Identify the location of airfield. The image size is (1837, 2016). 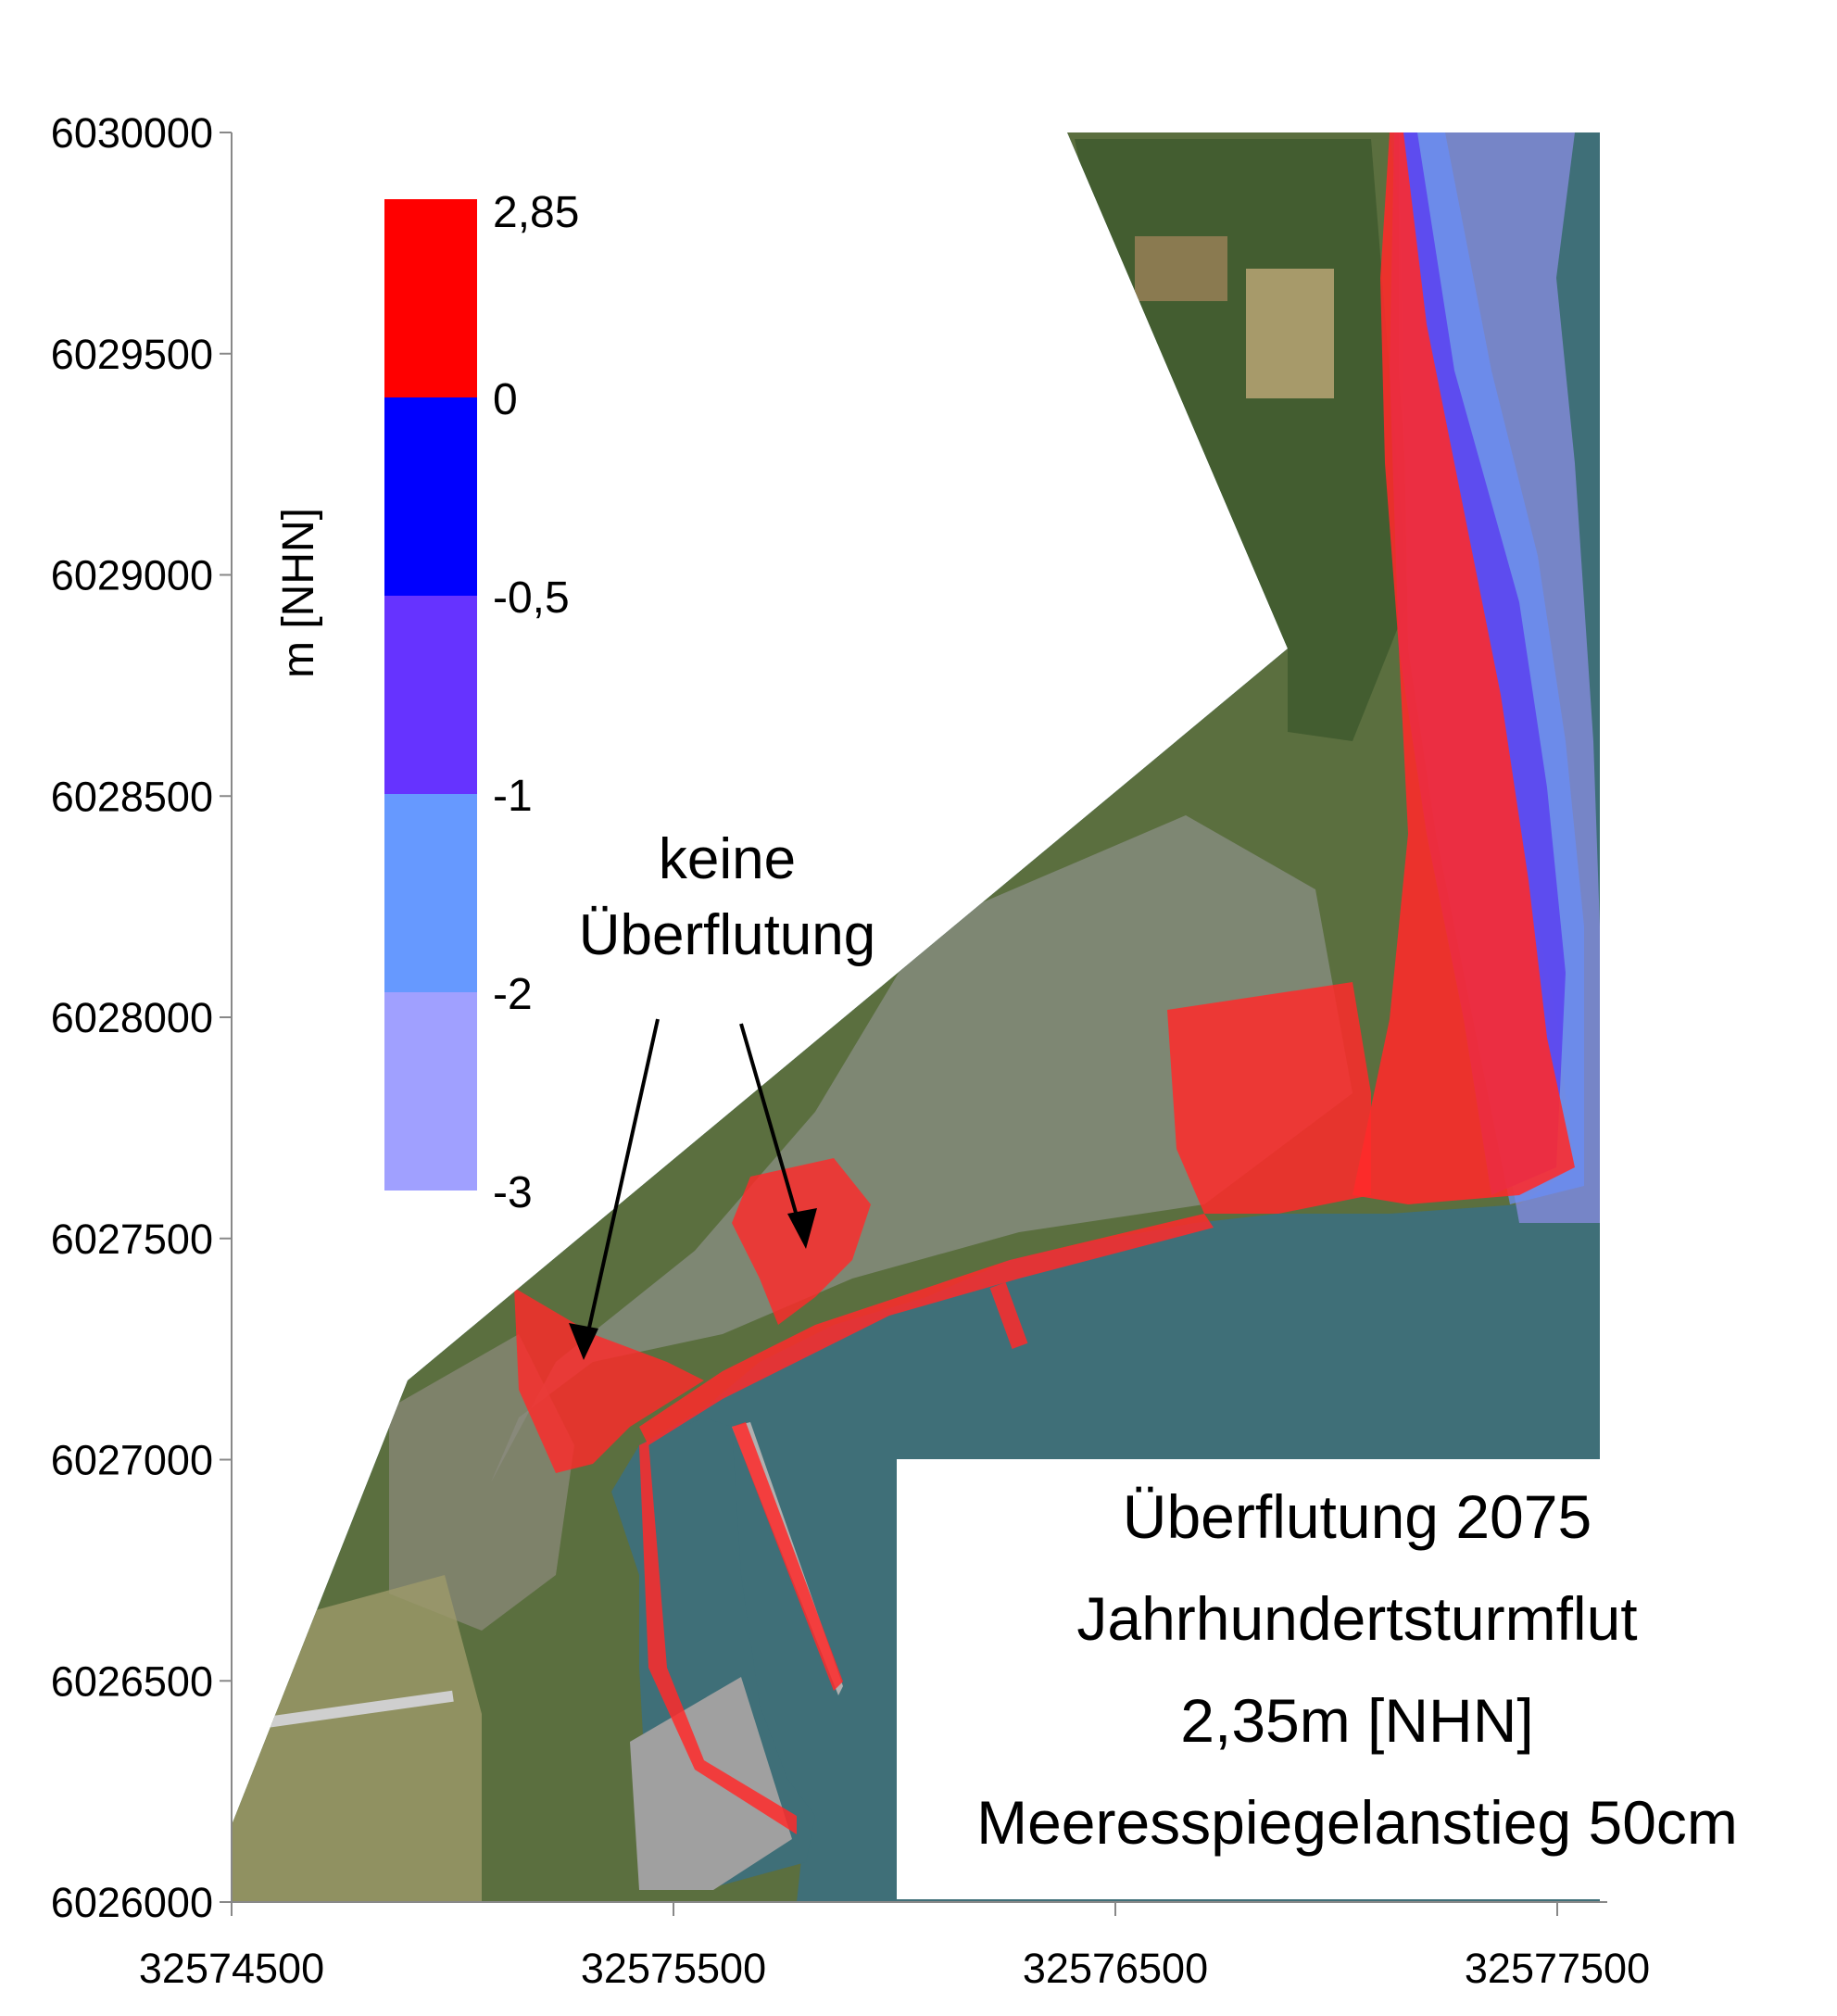
(357, 1738).